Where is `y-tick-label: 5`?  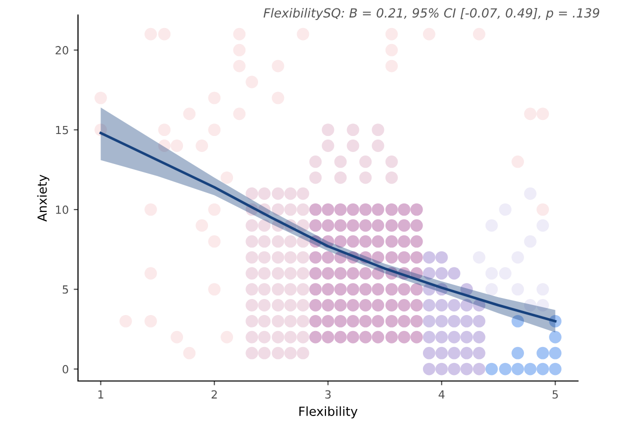
y-tick-label: 5 is located at coordinates (65, 289).